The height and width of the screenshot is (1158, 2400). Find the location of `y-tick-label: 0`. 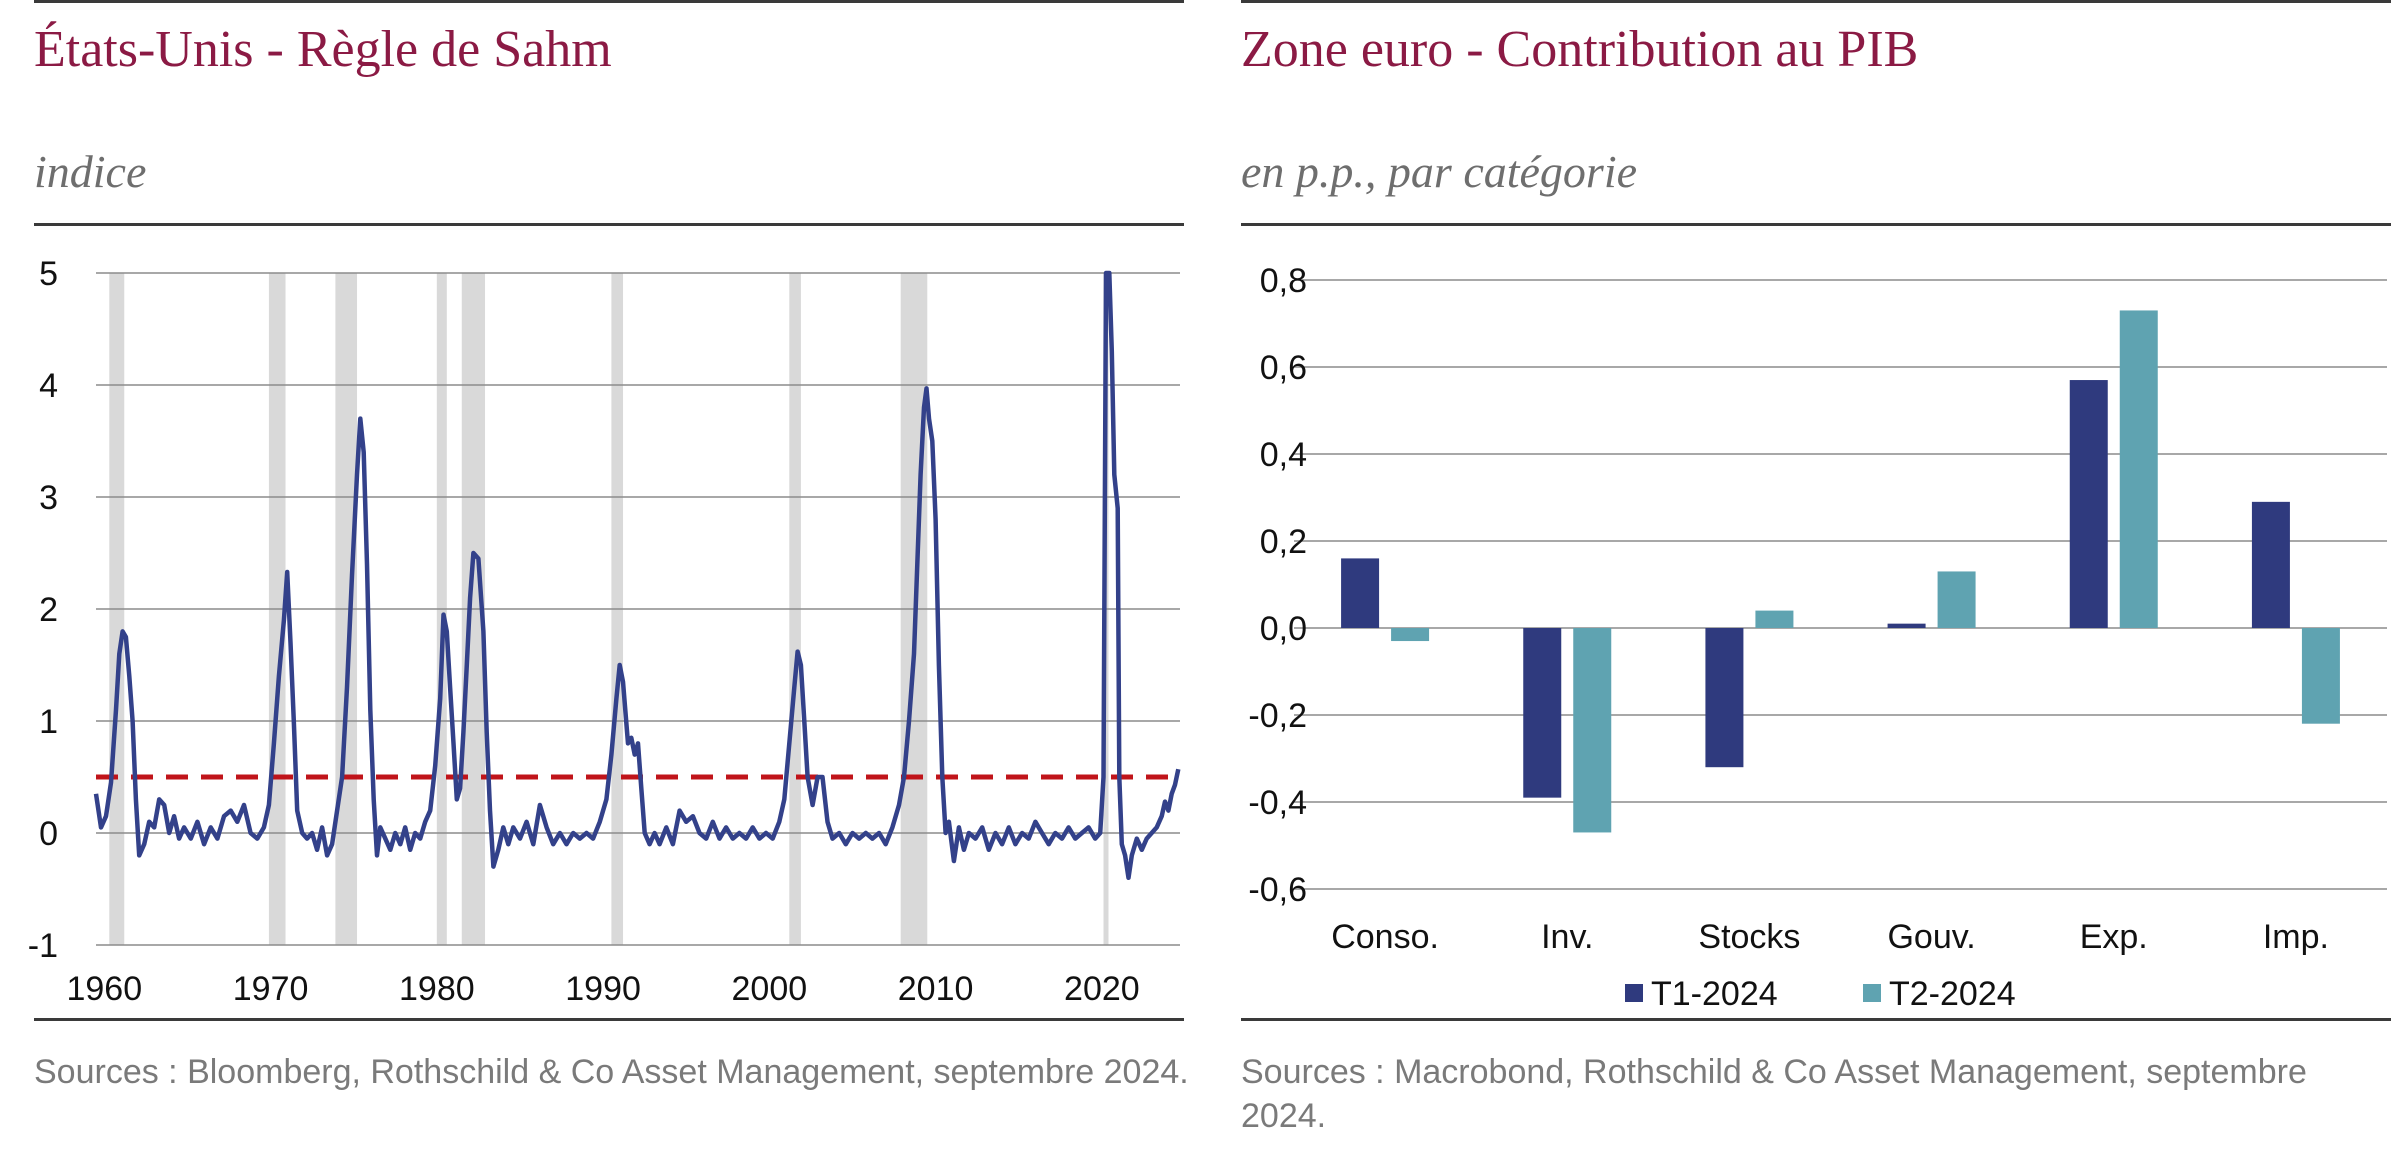

y-tick-label: 0 is located at coordinates (48, 834).